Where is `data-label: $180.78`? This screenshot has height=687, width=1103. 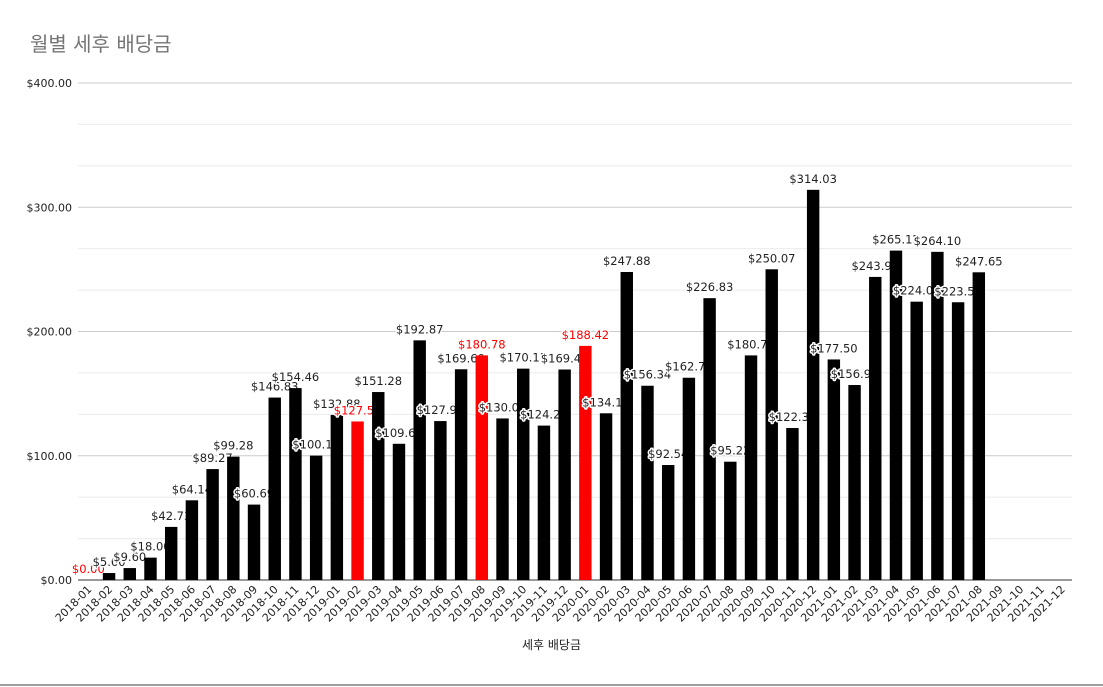 data-label: $180.78 is located at coordinates (482, 344).